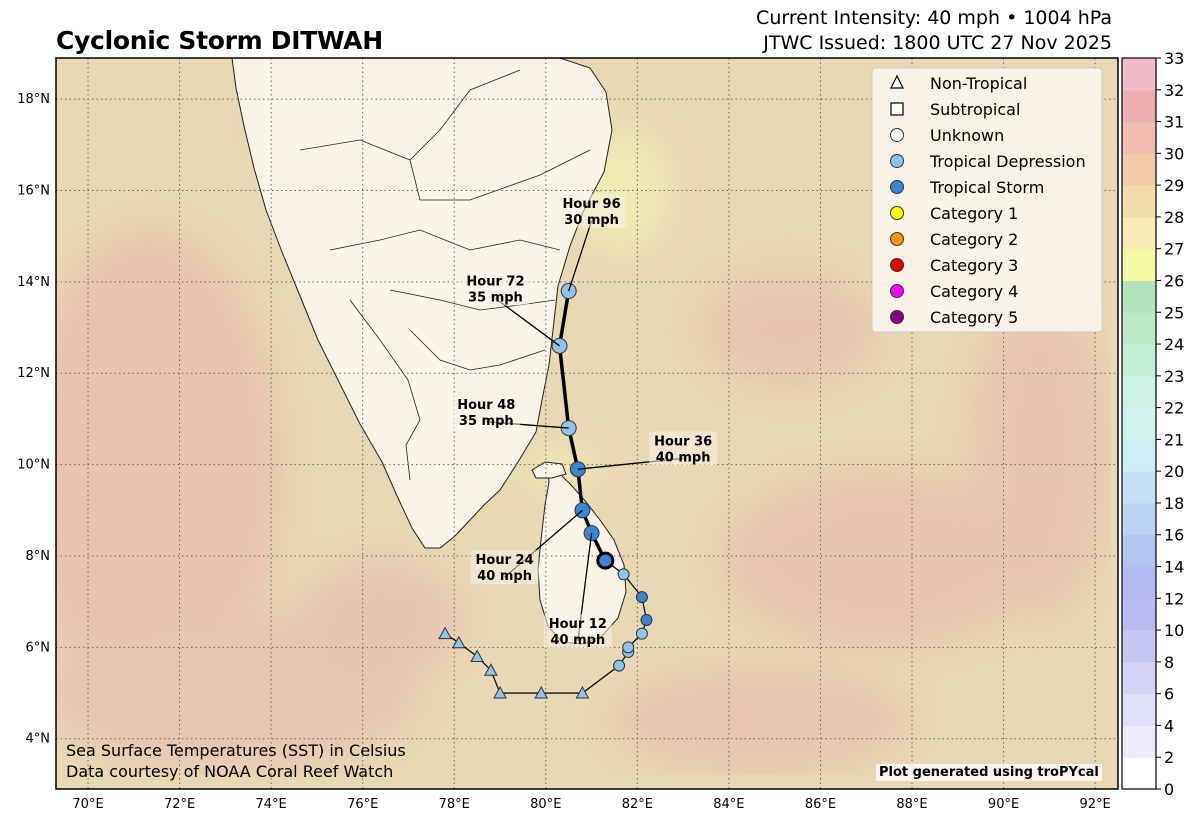  What do you see at coordinates (986, 187) in the screenshot?
I see `legend-label: Tropical Storm` at bounding box center [986, 187].